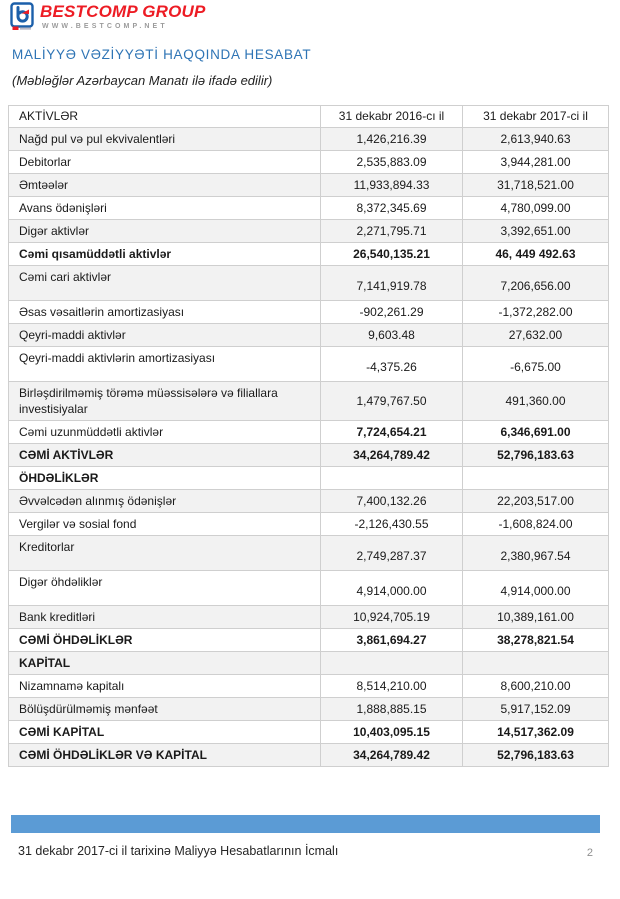 The width and height of the screenshot is (620, 899). What do you see at coordinates (535, 364) in the screenshot?
I see `value-2017: -6,675.00` at bounding box center [535, 364].